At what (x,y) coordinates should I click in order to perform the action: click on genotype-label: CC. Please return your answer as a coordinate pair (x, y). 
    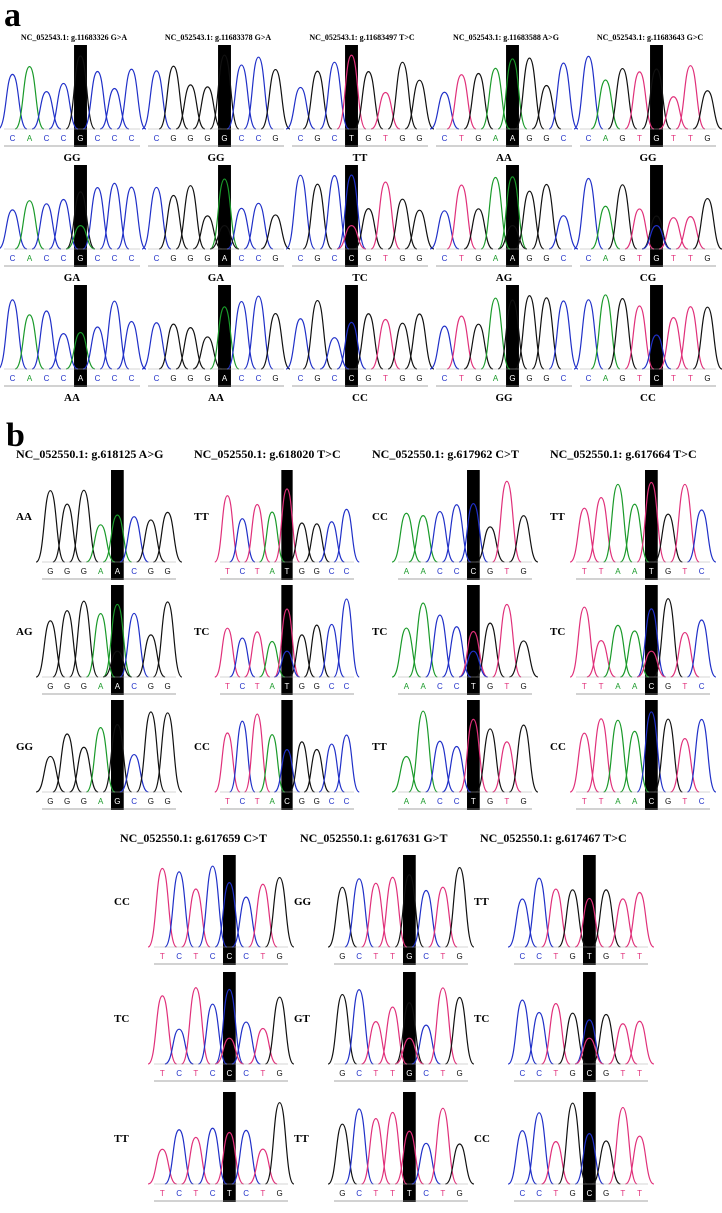
    Looking at the image, I should click on (558, 747).